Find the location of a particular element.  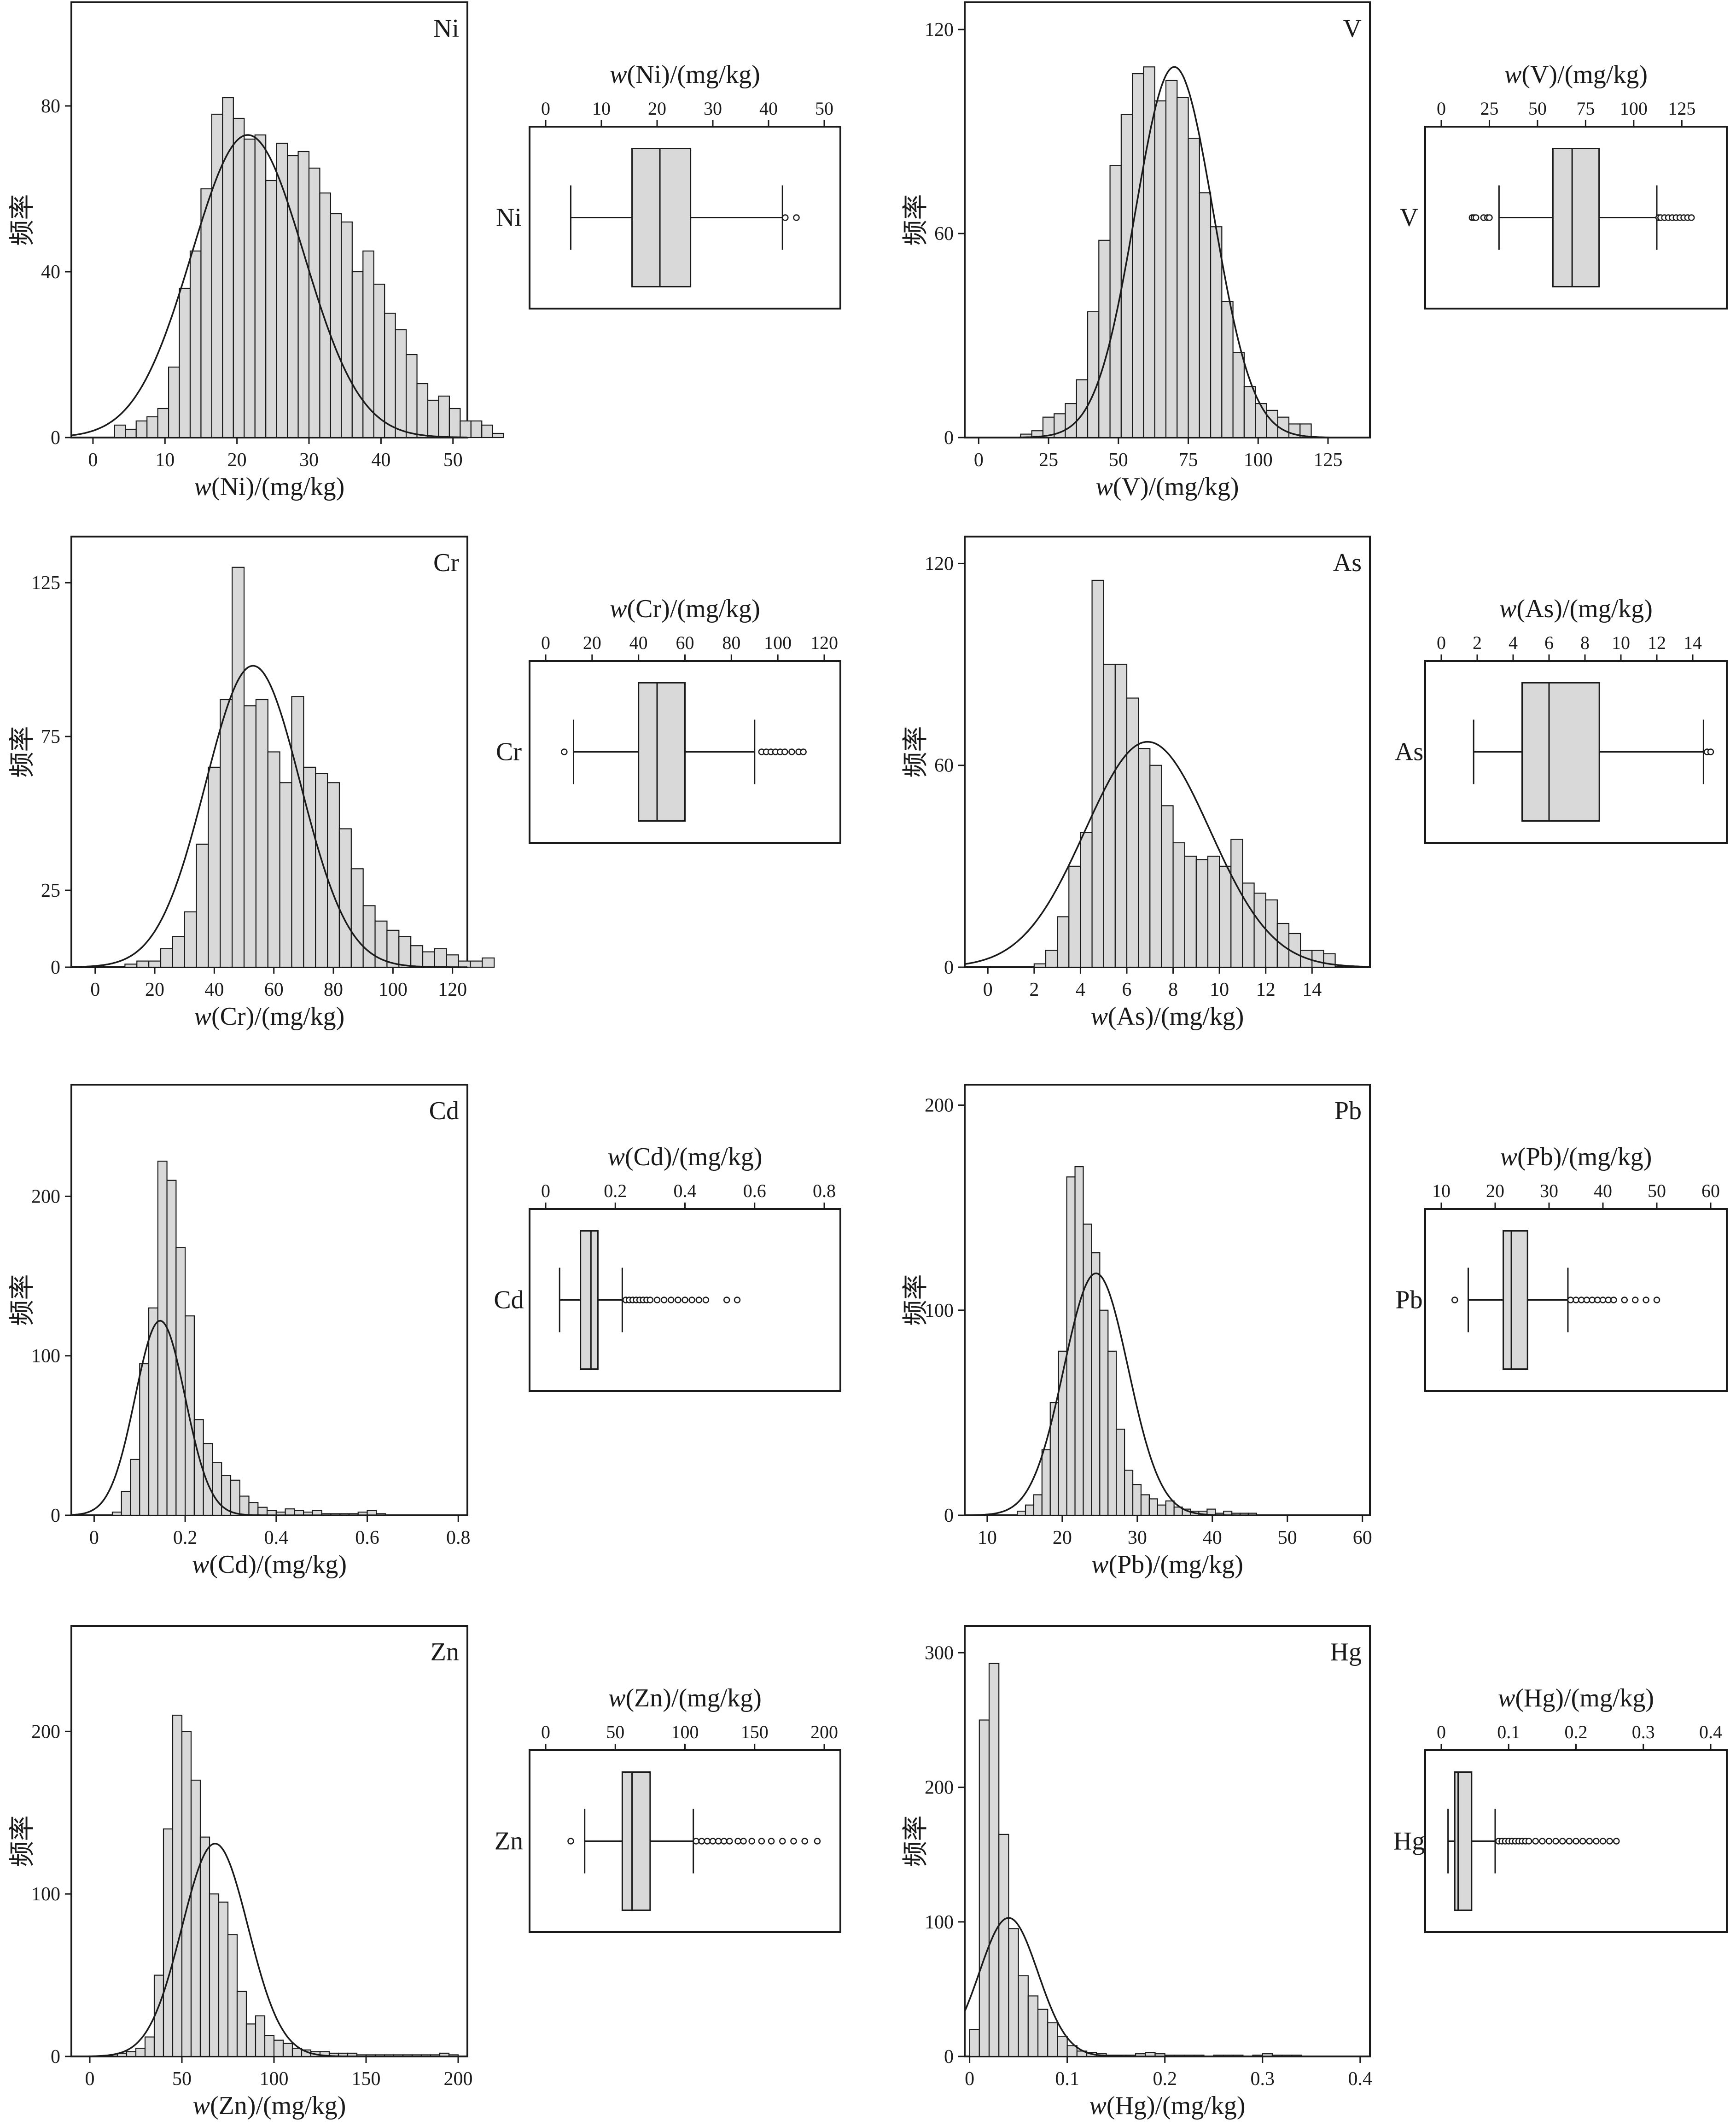

x-tick-label: 0 is located at coordinates (979, 460).